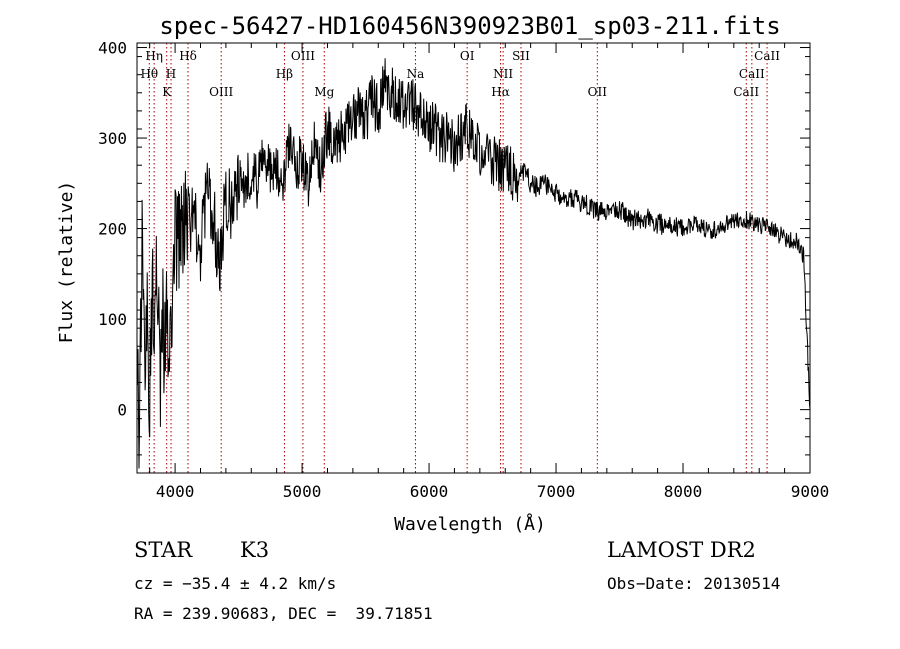 This screenshot has height=649, width=900. What do you see at coordinates (284, 74) in the screenshot?
I see `spectral-line-label: Hβ` at bounding box center [284, 74].